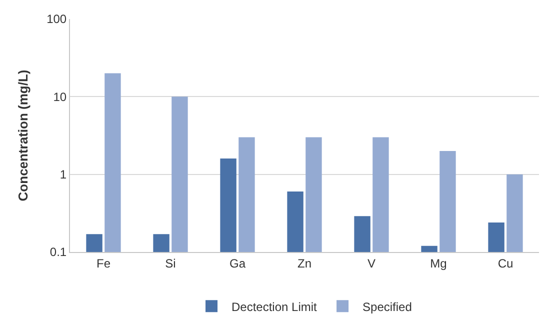  I want to click on x-tick-label: Fe, so click(103, 263).